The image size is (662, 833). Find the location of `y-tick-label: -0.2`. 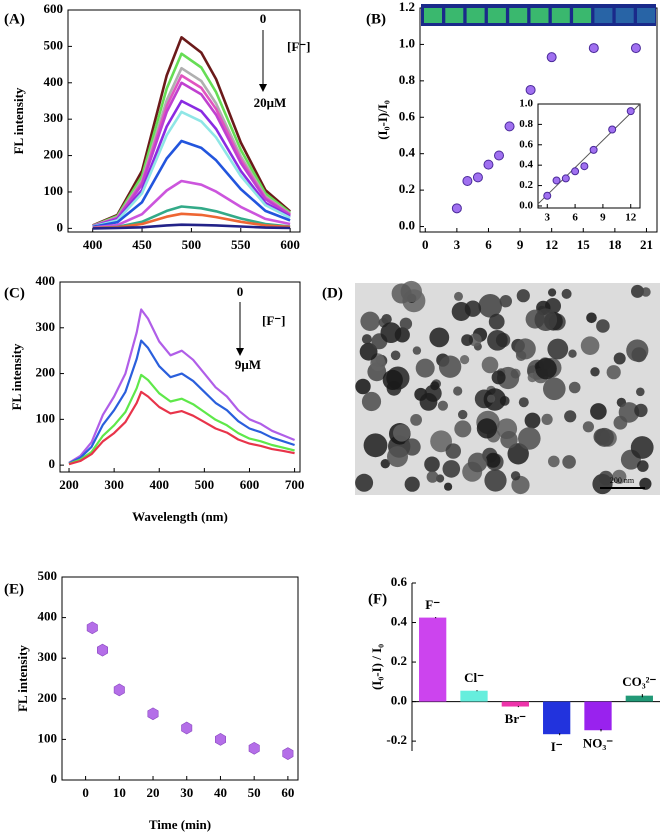

y-tick-label: -0.2 is located at coordinates (396, 739).